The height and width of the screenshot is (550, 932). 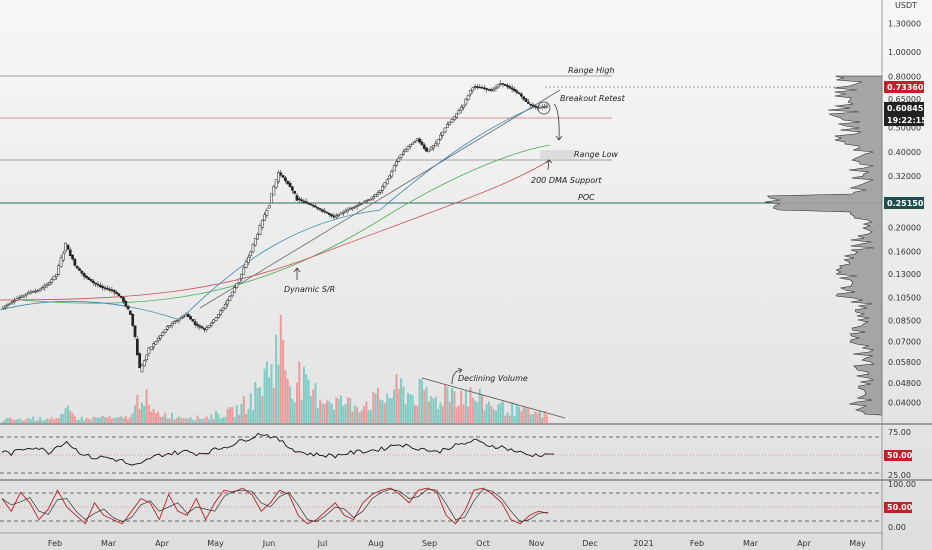 I want to click on price-tick-label: 0.16000, so click(x=904, y=252).